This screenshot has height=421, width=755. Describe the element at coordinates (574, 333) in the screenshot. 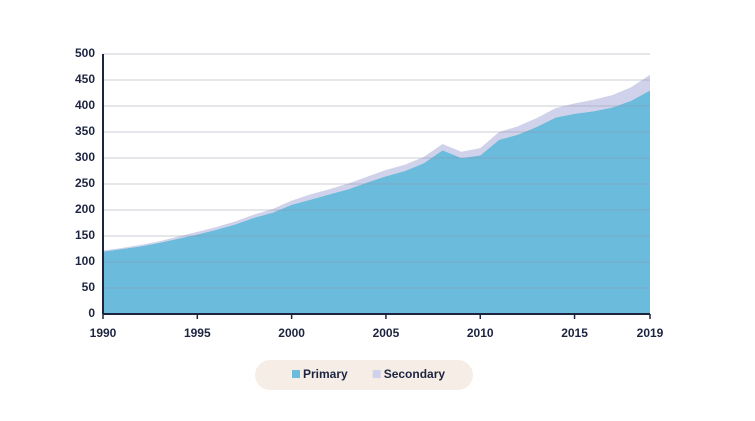

I see `x-tick-label: 2015` at that location.